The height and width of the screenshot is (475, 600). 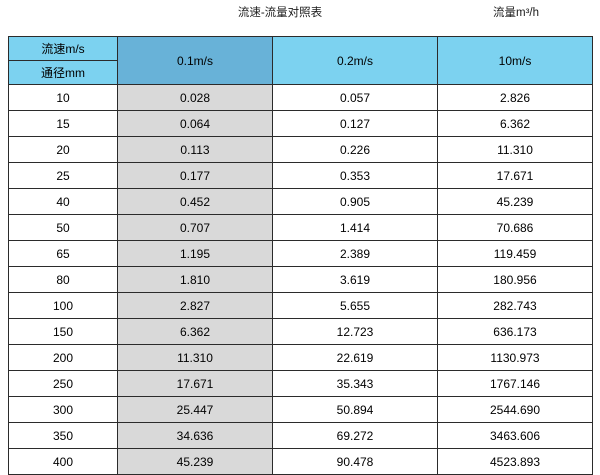 I want to click on column-header-1: 0.1m/s, so click(x=195, y=60).